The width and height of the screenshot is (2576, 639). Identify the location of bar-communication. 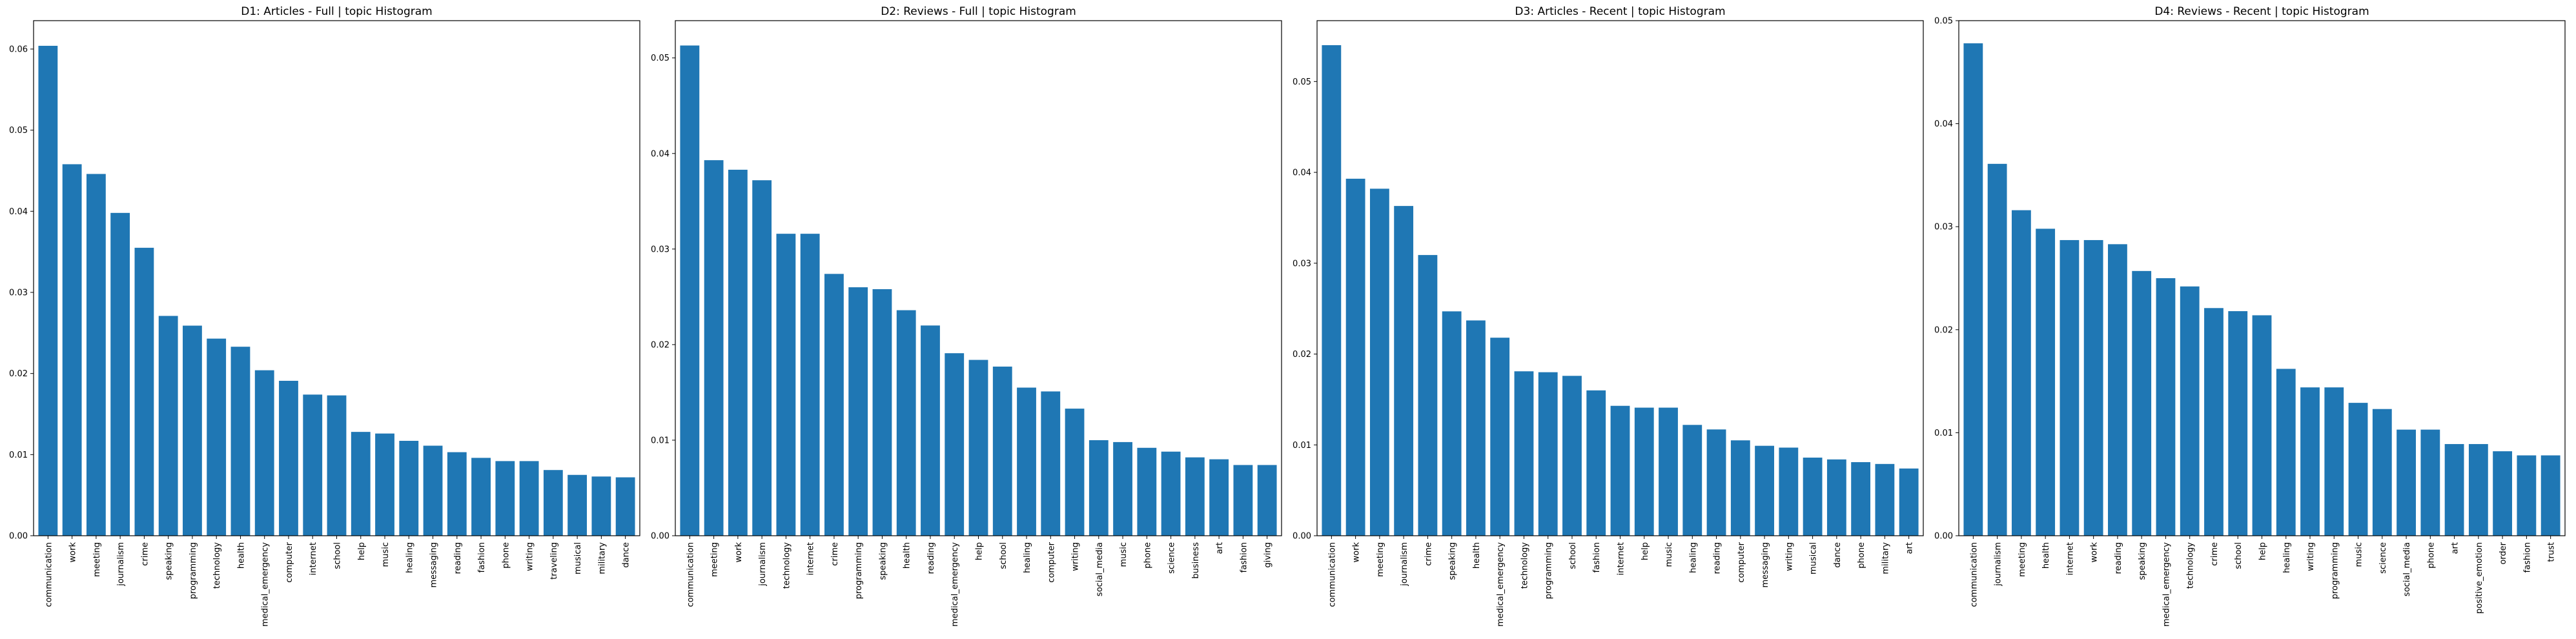
(1973, 289).